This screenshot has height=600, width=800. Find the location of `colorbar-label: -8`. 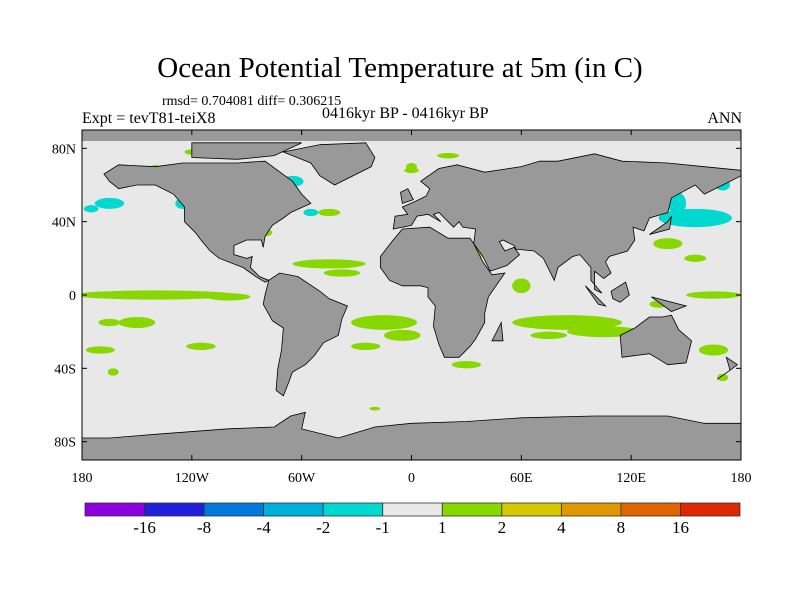

colorbar-label: -8 is located at coordinates (204, 527).